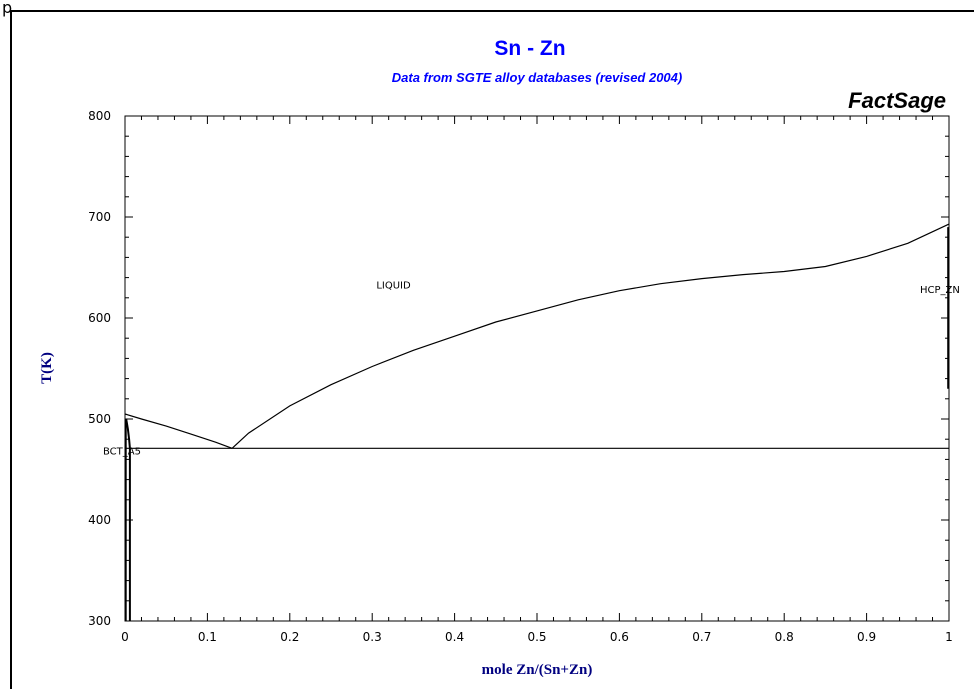 This screenshot has width=974, height=689. Describe the element at coordinates (866, 637) in the screenshot. I see `x-tick-label: 0.9` at that location.